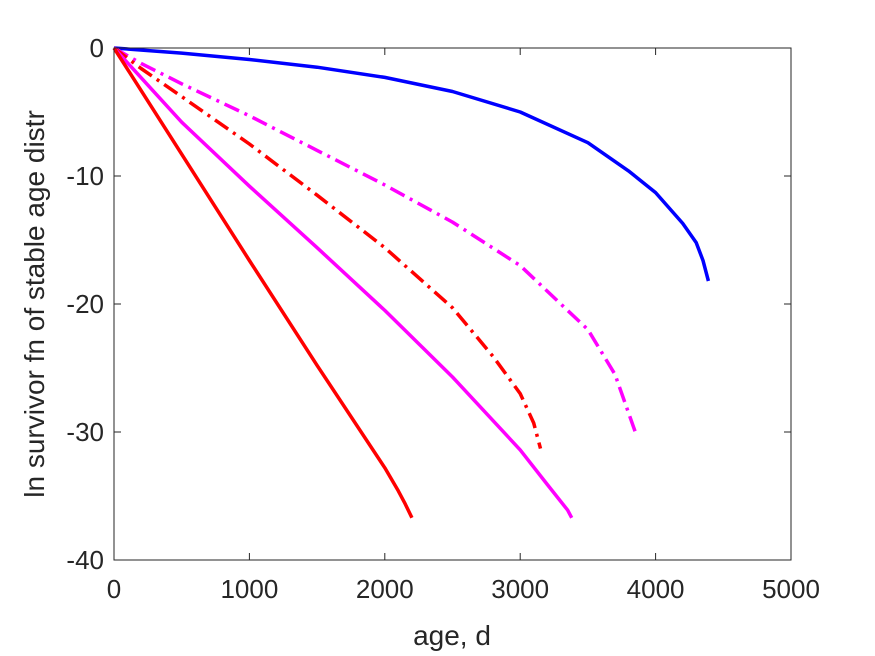  I want to click on x-axis-label: age, d, so click(452, 635).